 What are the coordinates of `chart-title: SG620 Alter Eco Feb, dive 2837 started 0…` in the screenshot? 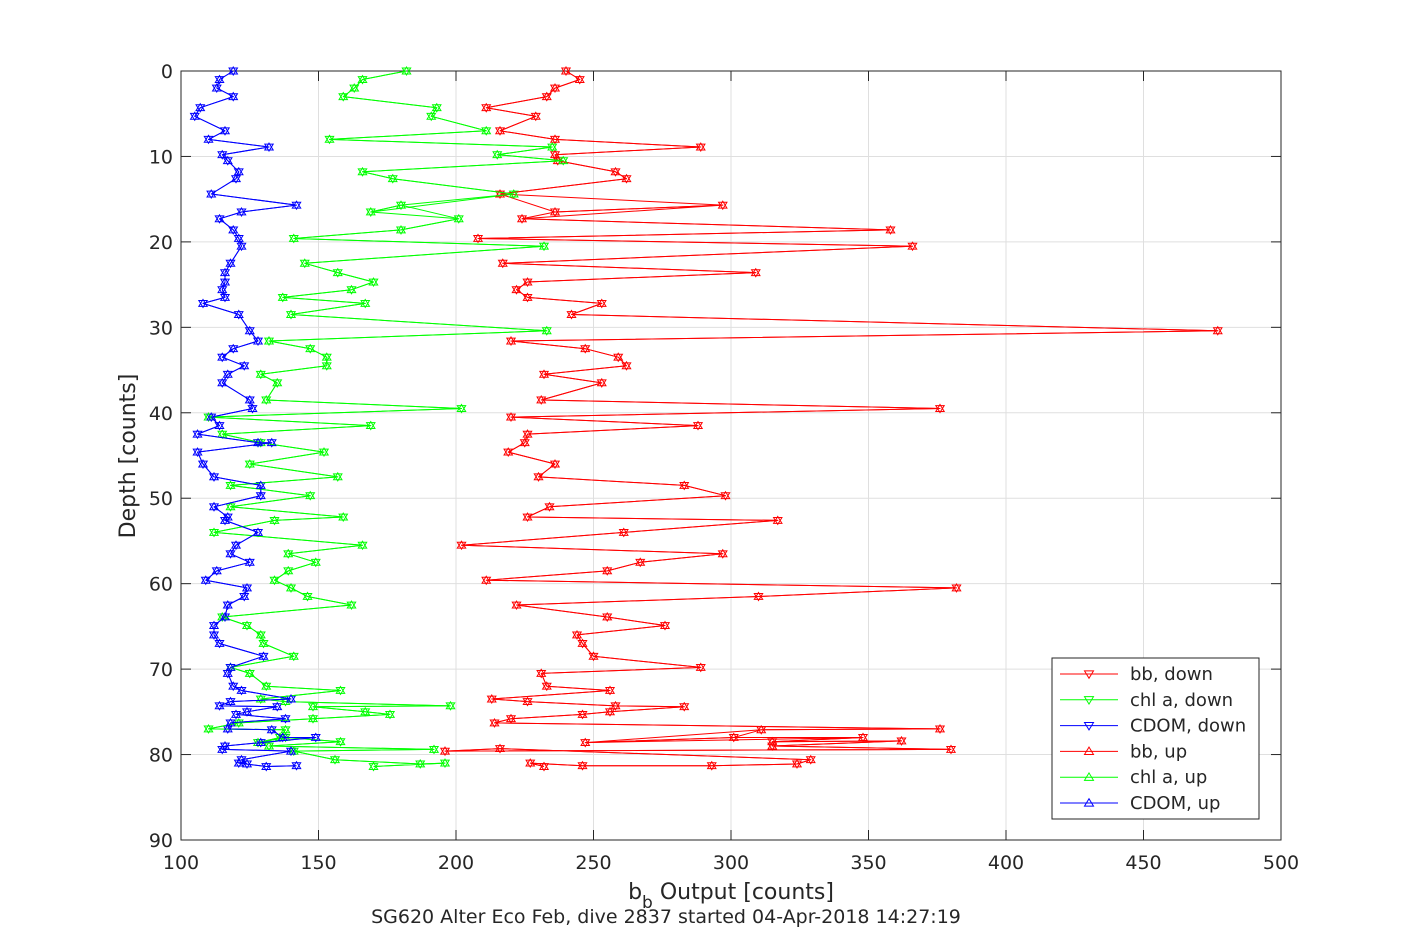 It's located at (666, 917).